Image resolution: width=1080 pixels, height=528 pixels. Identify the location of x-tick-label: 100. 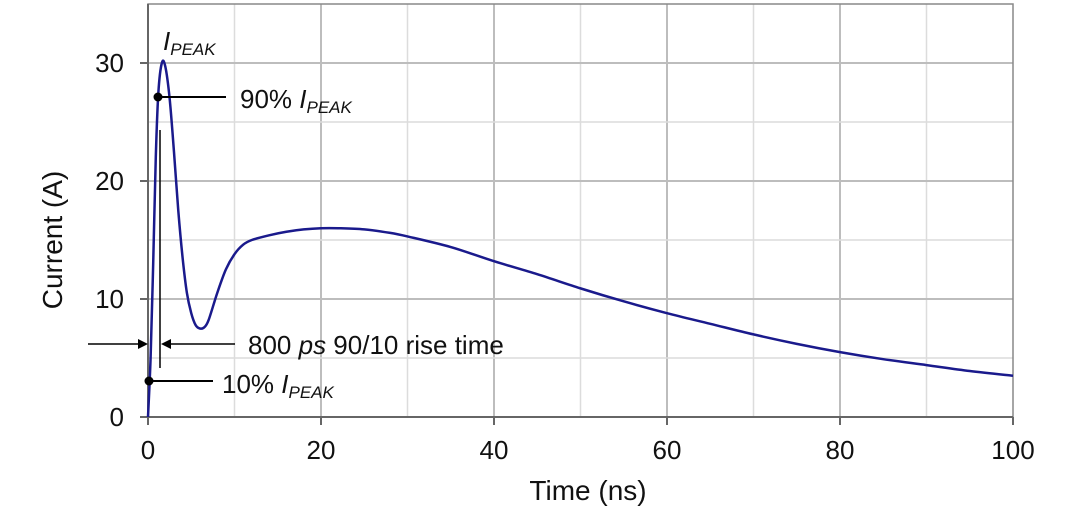
(1012, 450).